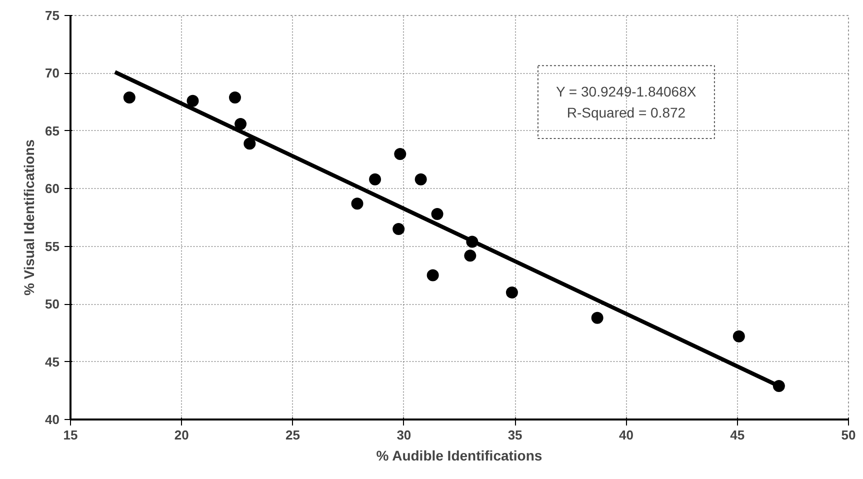 The height and width of the screenshot is (479, 863). I want to click on y-axis-title: % Visual Identifications, so click(29, 217).